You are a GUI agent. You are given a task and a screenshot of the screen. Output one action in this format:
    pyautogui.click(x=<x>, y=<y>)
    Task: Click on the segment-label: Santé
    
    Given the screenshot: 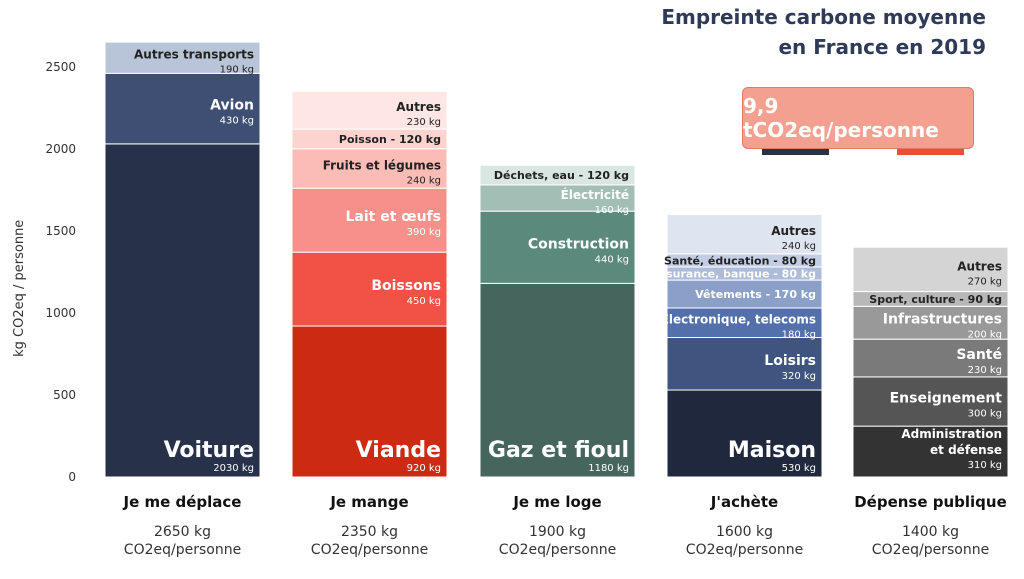 What is the action you would take?
    pyautogui.click(x=979, y=355)
    